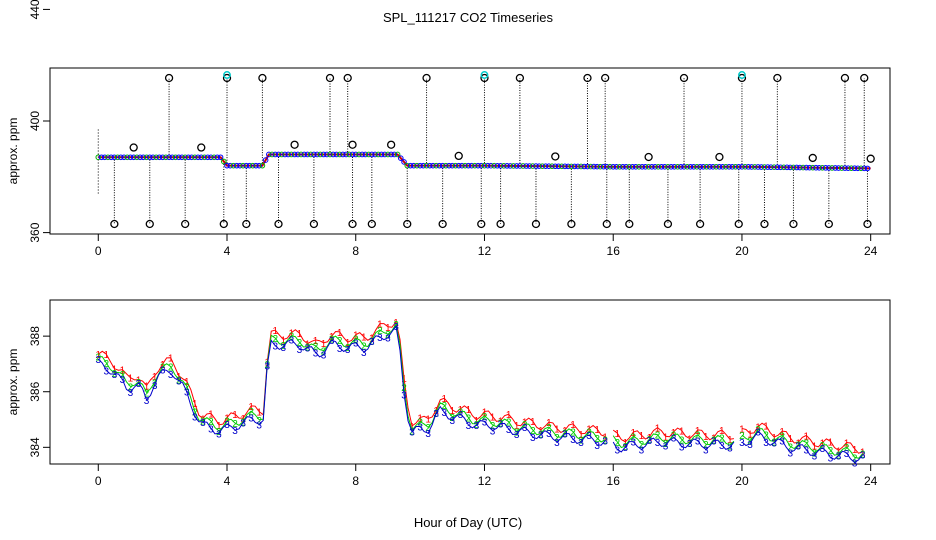  Describe the element at coordinates (227, 75) in the screenshot. I see `cyan-marker` at that location.